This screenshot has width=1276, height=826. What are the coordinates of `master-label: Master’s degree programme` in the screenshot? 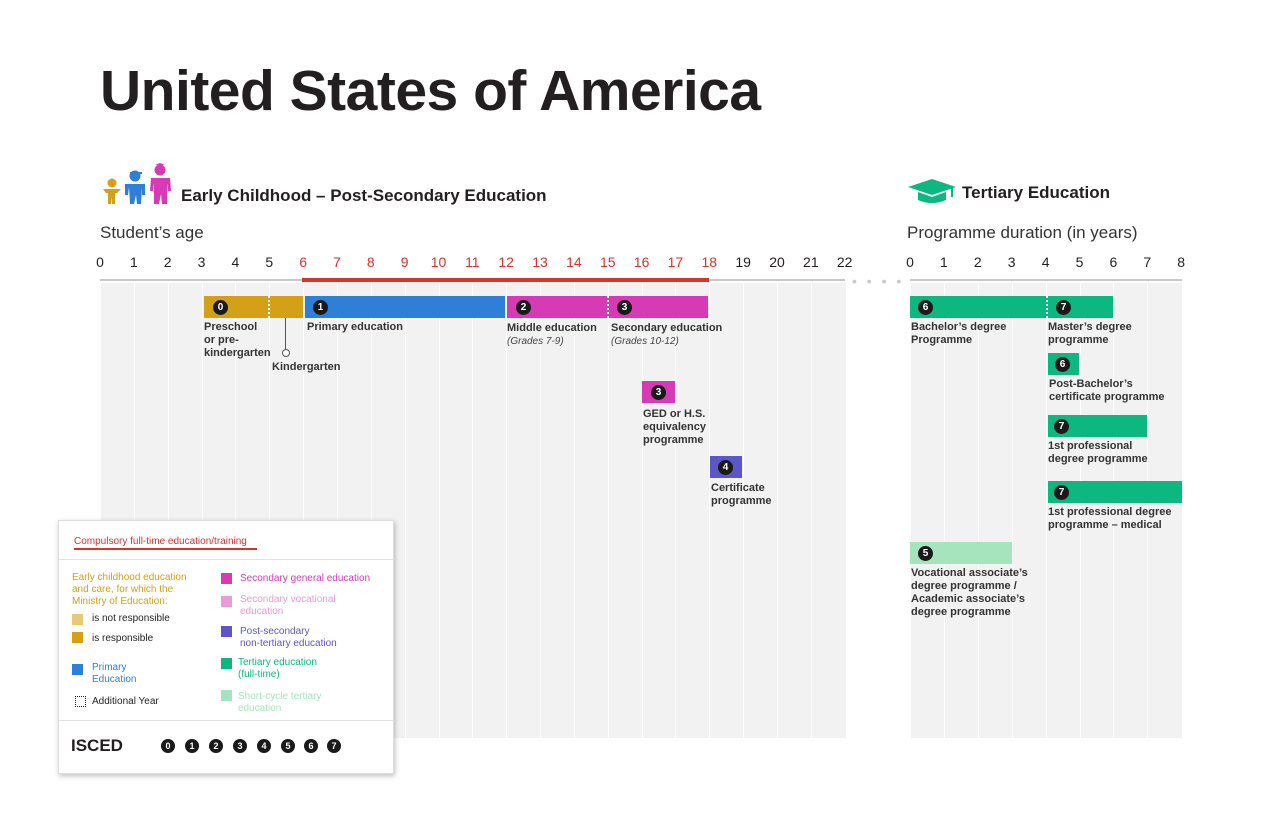 It's located at (1090, 333).